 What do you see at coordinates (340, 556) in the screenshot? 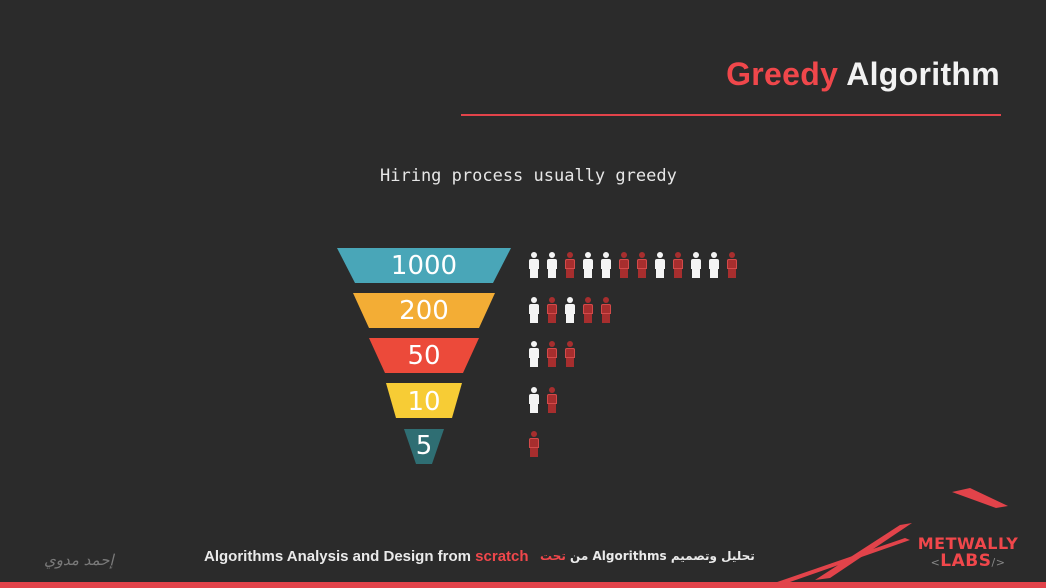
I see `course-title-text: Algorithms Analysis and Design from` at bounding box center [340, 556].